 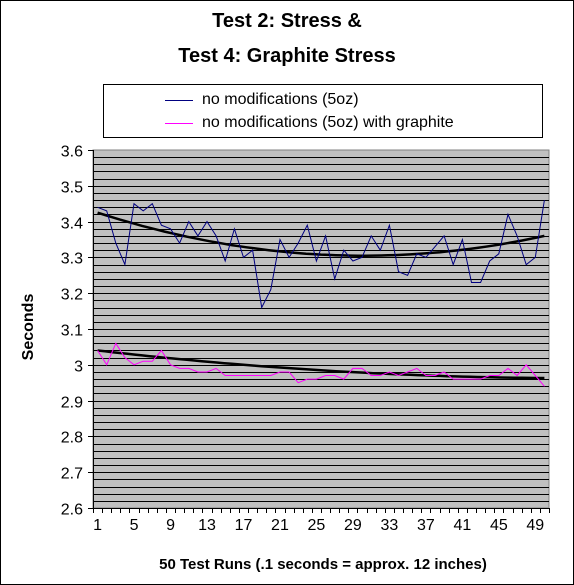 I want to click on legend-label-graphite: no modifications (5oz) with graphite, so click(x=328, y=122).